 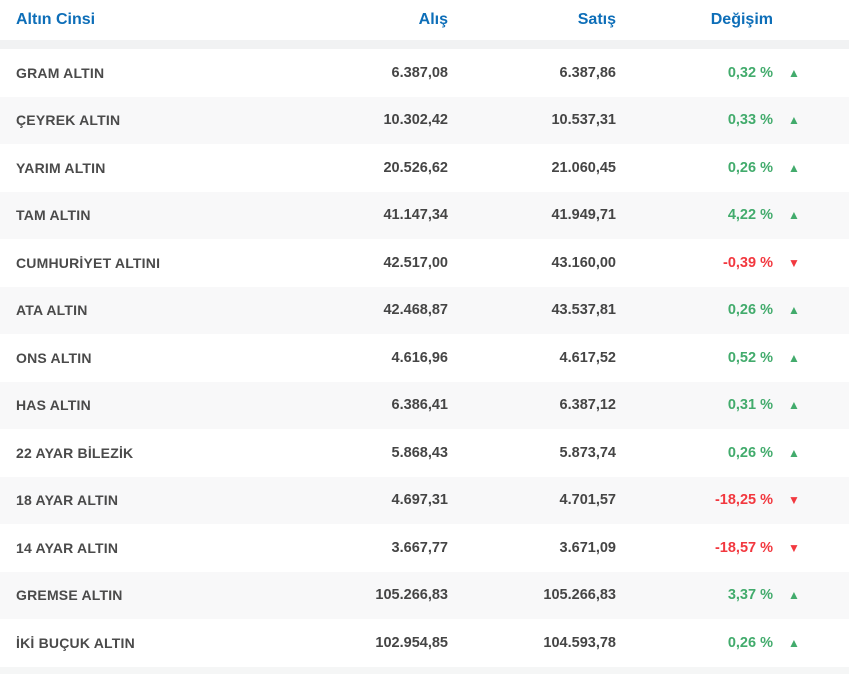 What do you see at coordinates (419, 452) in the screenshot?
I see `buy-price-value: 5.868,43` at bounding box center [419, 452].